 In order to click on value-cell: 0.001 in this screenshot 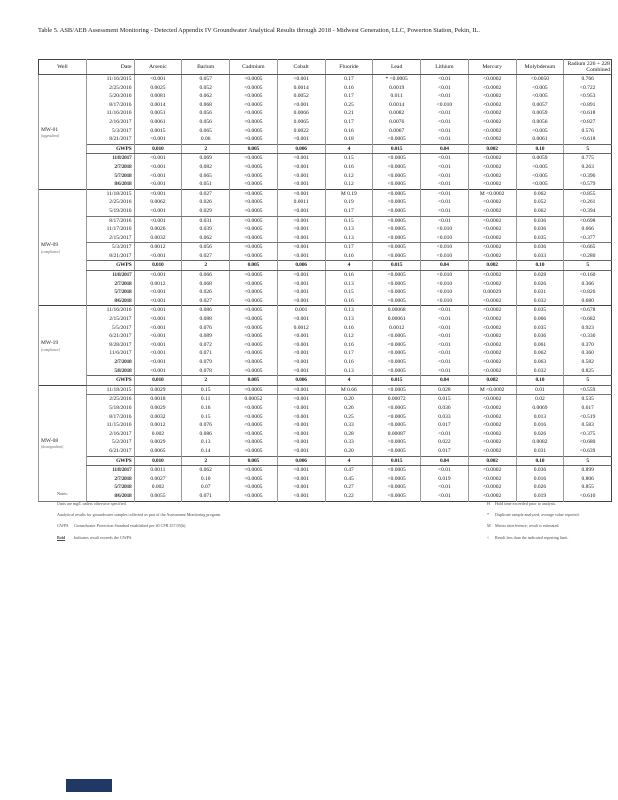, I will do `click(300, 310)`.